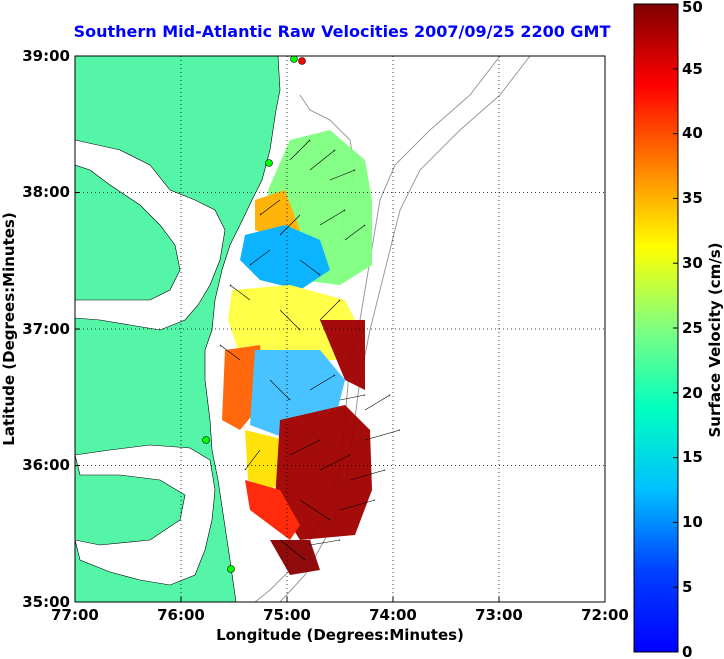 The image size is (724, 659). I want to click on colorbar-tick-label: 25, so click(692, 328).